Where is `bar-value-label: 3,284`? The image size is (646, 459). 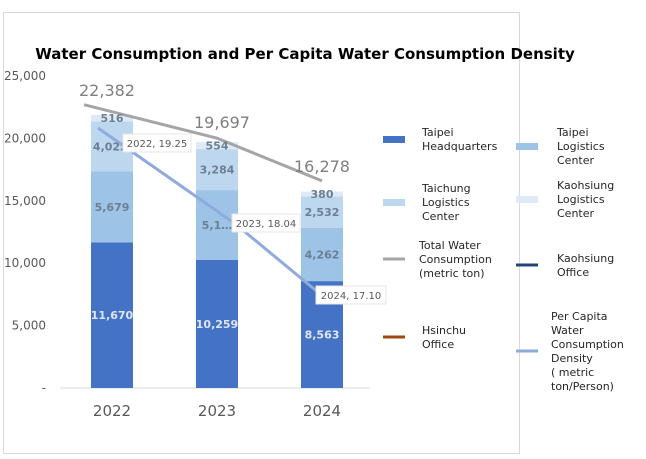 bar-value-label: 3,284 is located at coordinates (217, 170).